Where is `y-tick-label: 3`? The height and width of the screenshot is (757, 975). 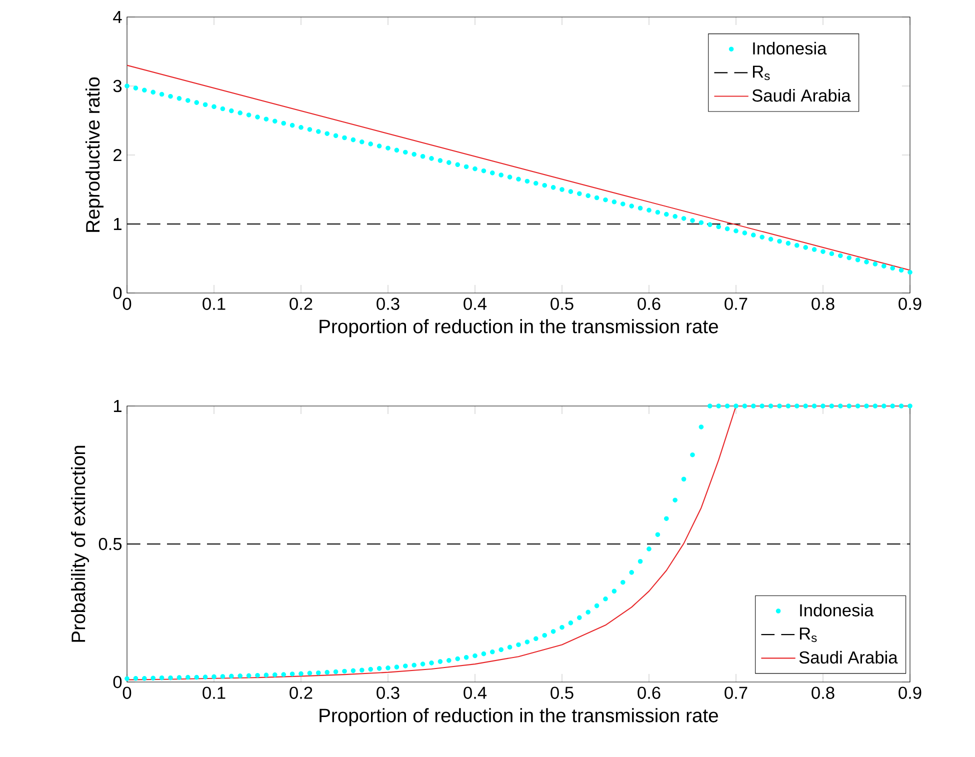 y-tick-label: 3 is located at coordinates (117, 86).